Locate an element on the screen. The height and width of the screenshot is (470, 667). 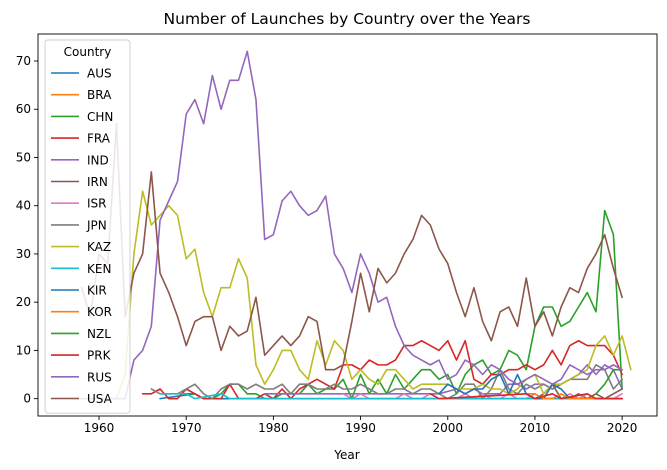
series-line-nzl is located at coordinates (609, 381).